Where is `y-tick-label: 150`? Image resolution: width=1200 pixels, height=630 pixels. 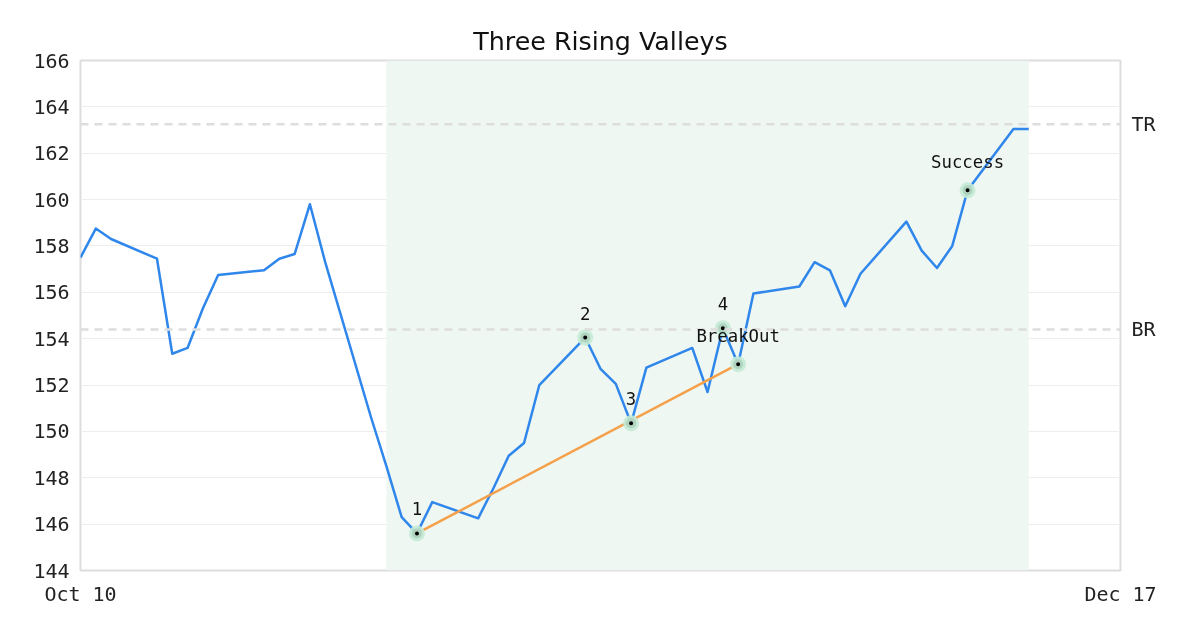
y-tick-label: 150 is located at coordinates (51, 431).